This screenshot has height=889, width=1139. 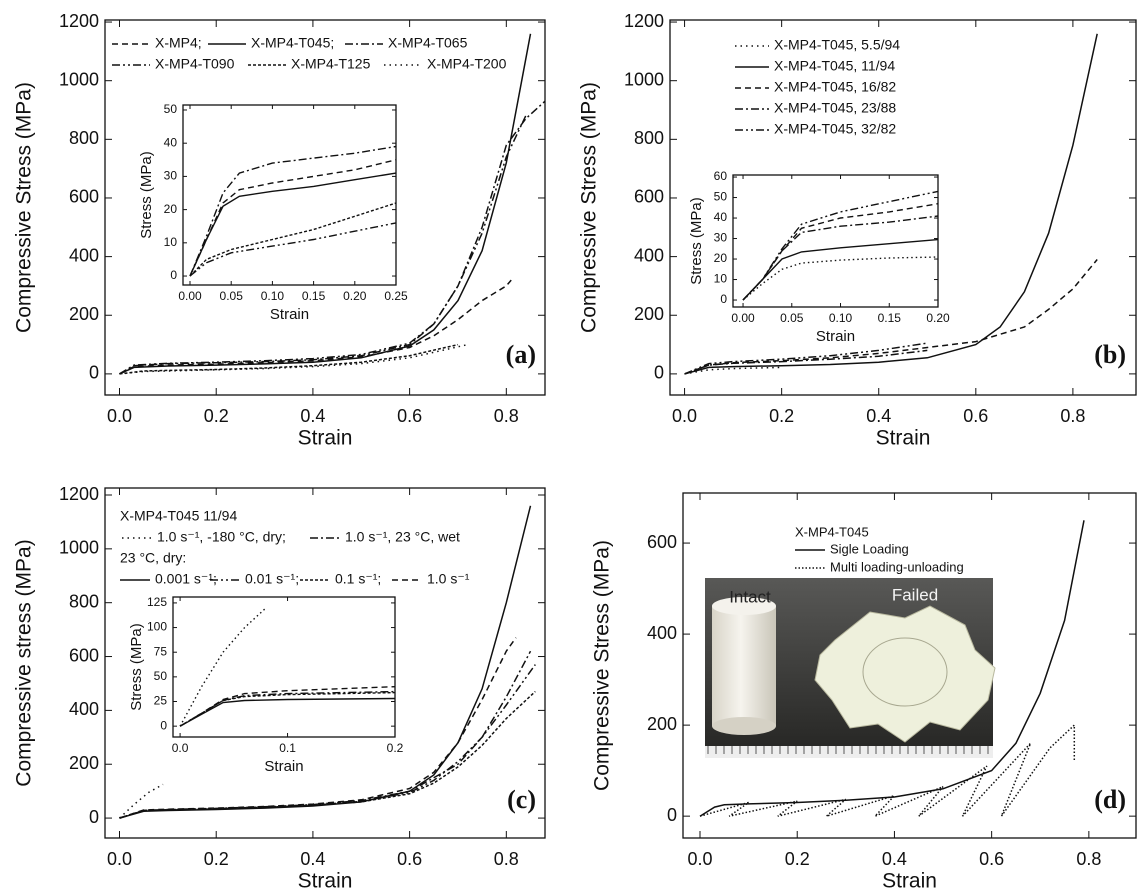 I want to click on y-tick-label: 200, so click(x=662, y=724).